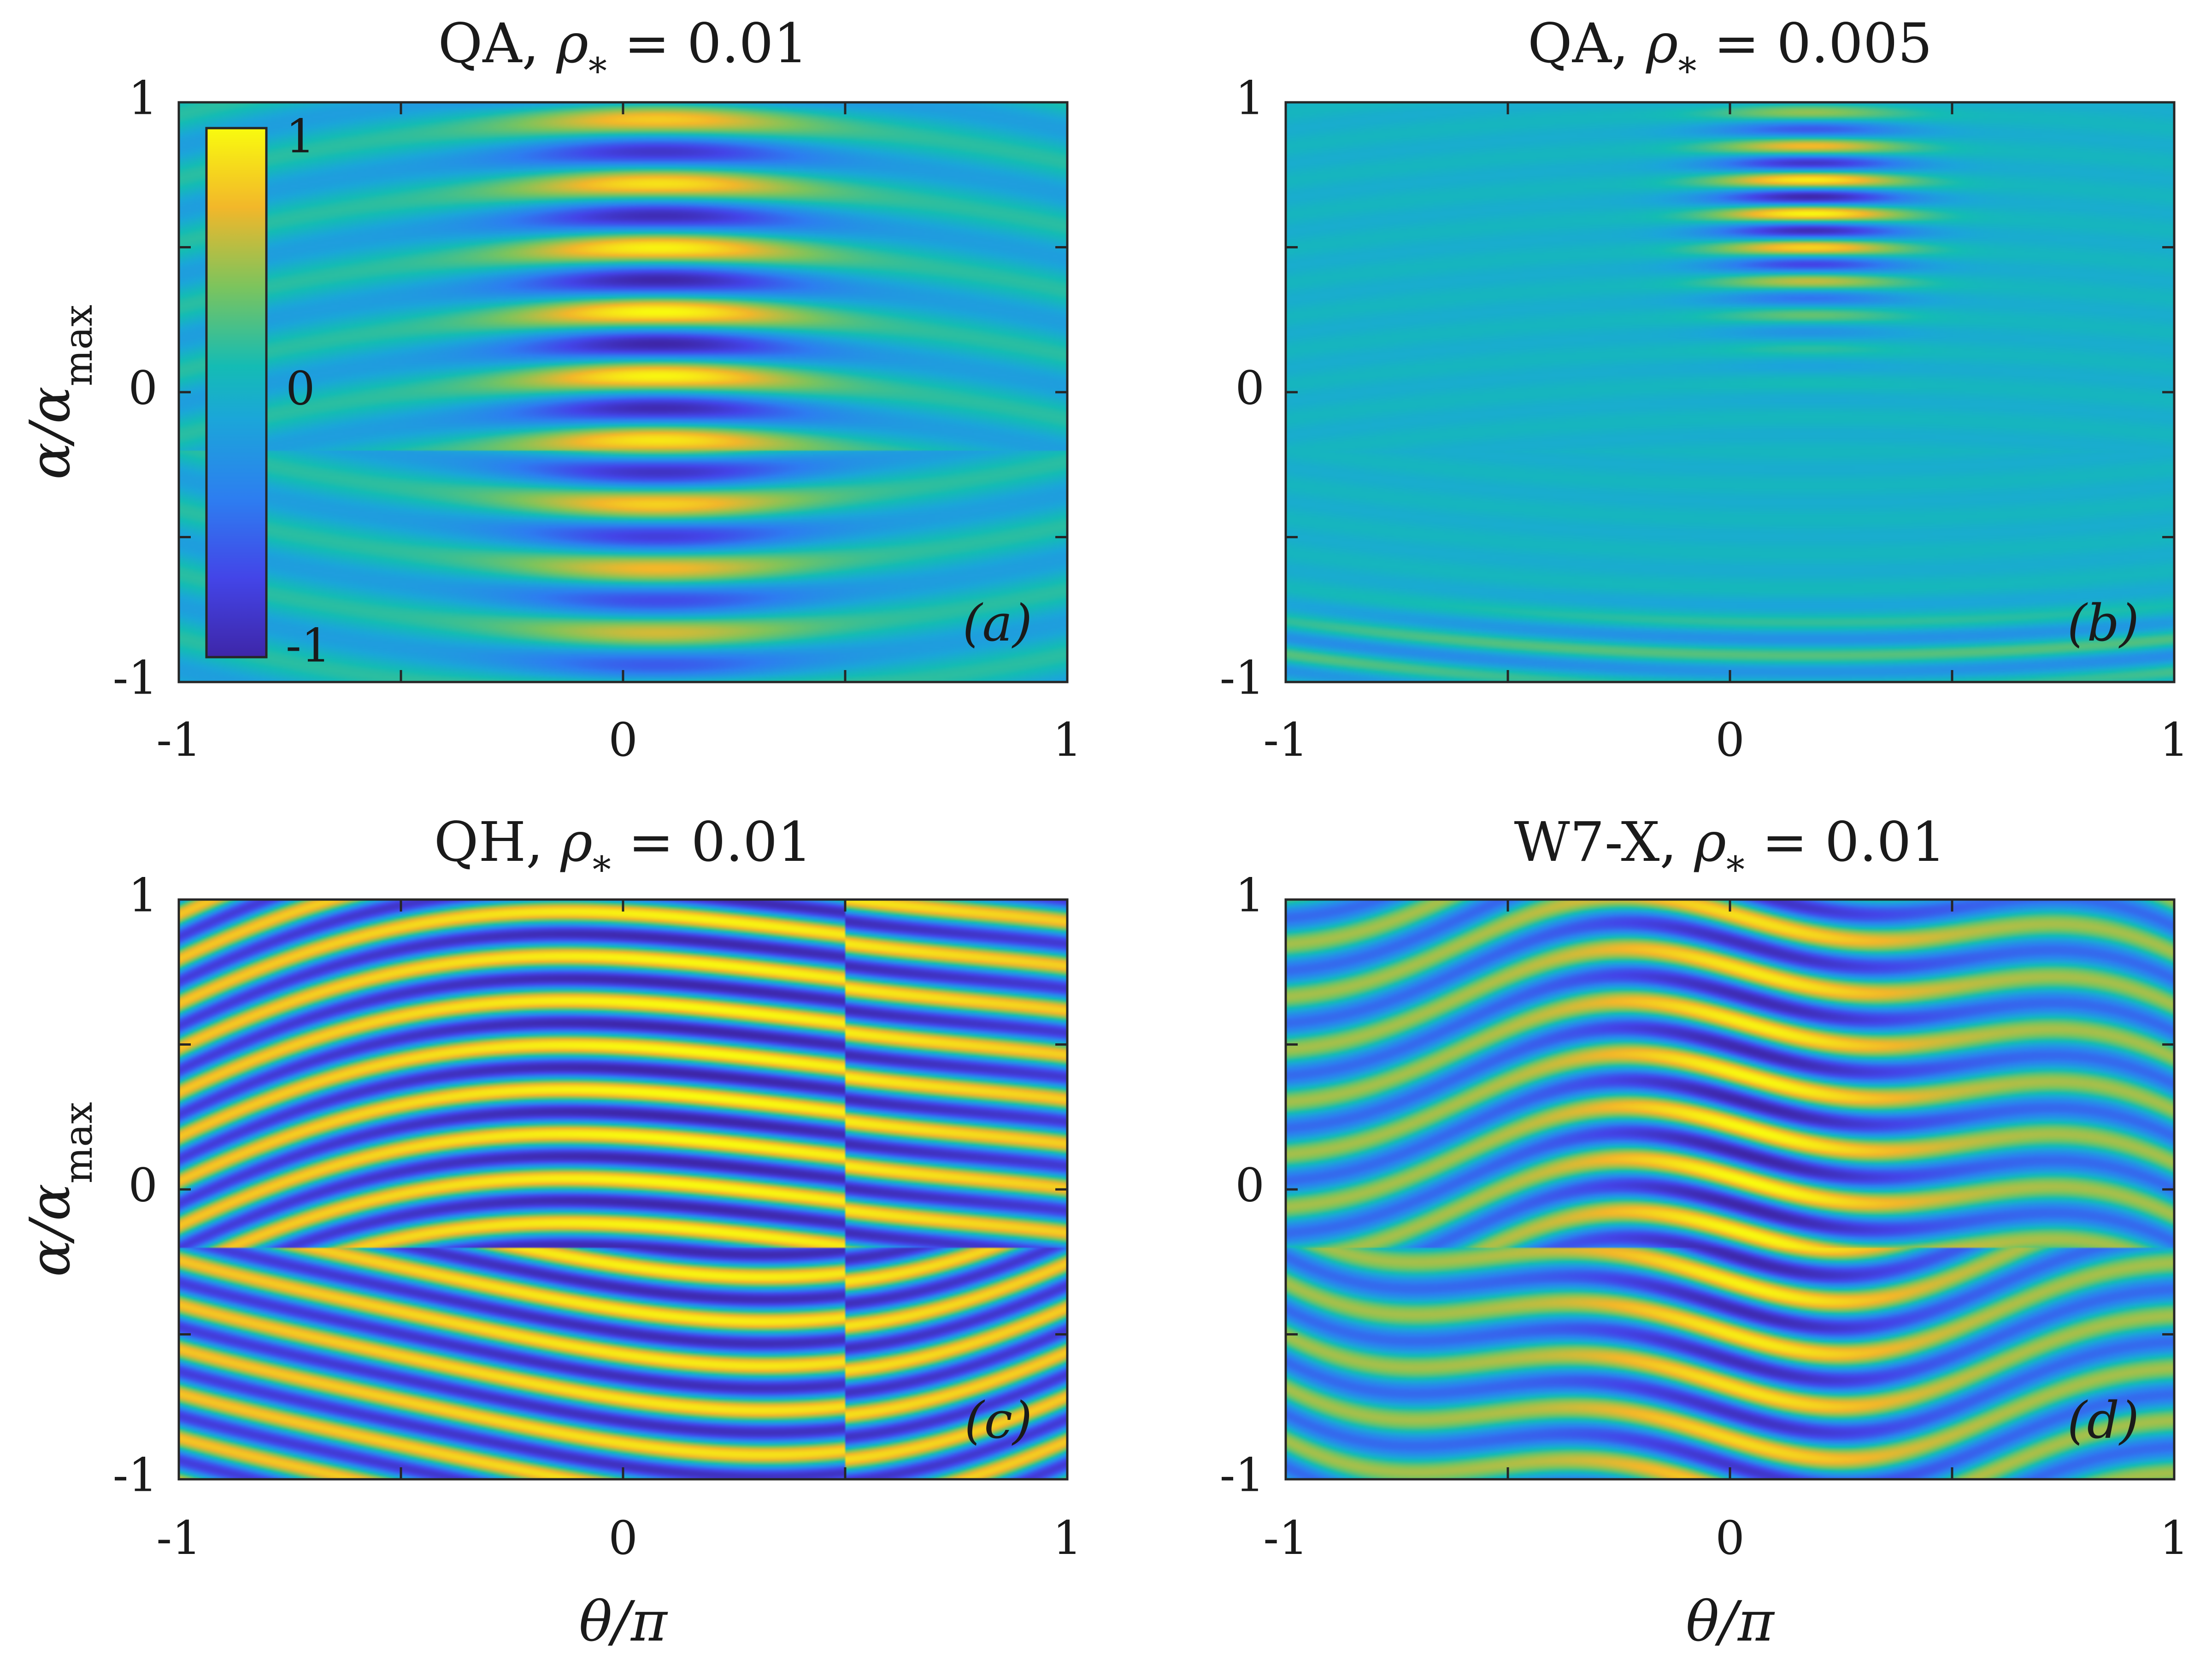 This screenshot has width=2212, height=1659. What do you see at coordinates (1285, 1538) in the screenshot?
I see `panel-d-x-tick-label-left: -1` at bounding box center [1285, 1538].